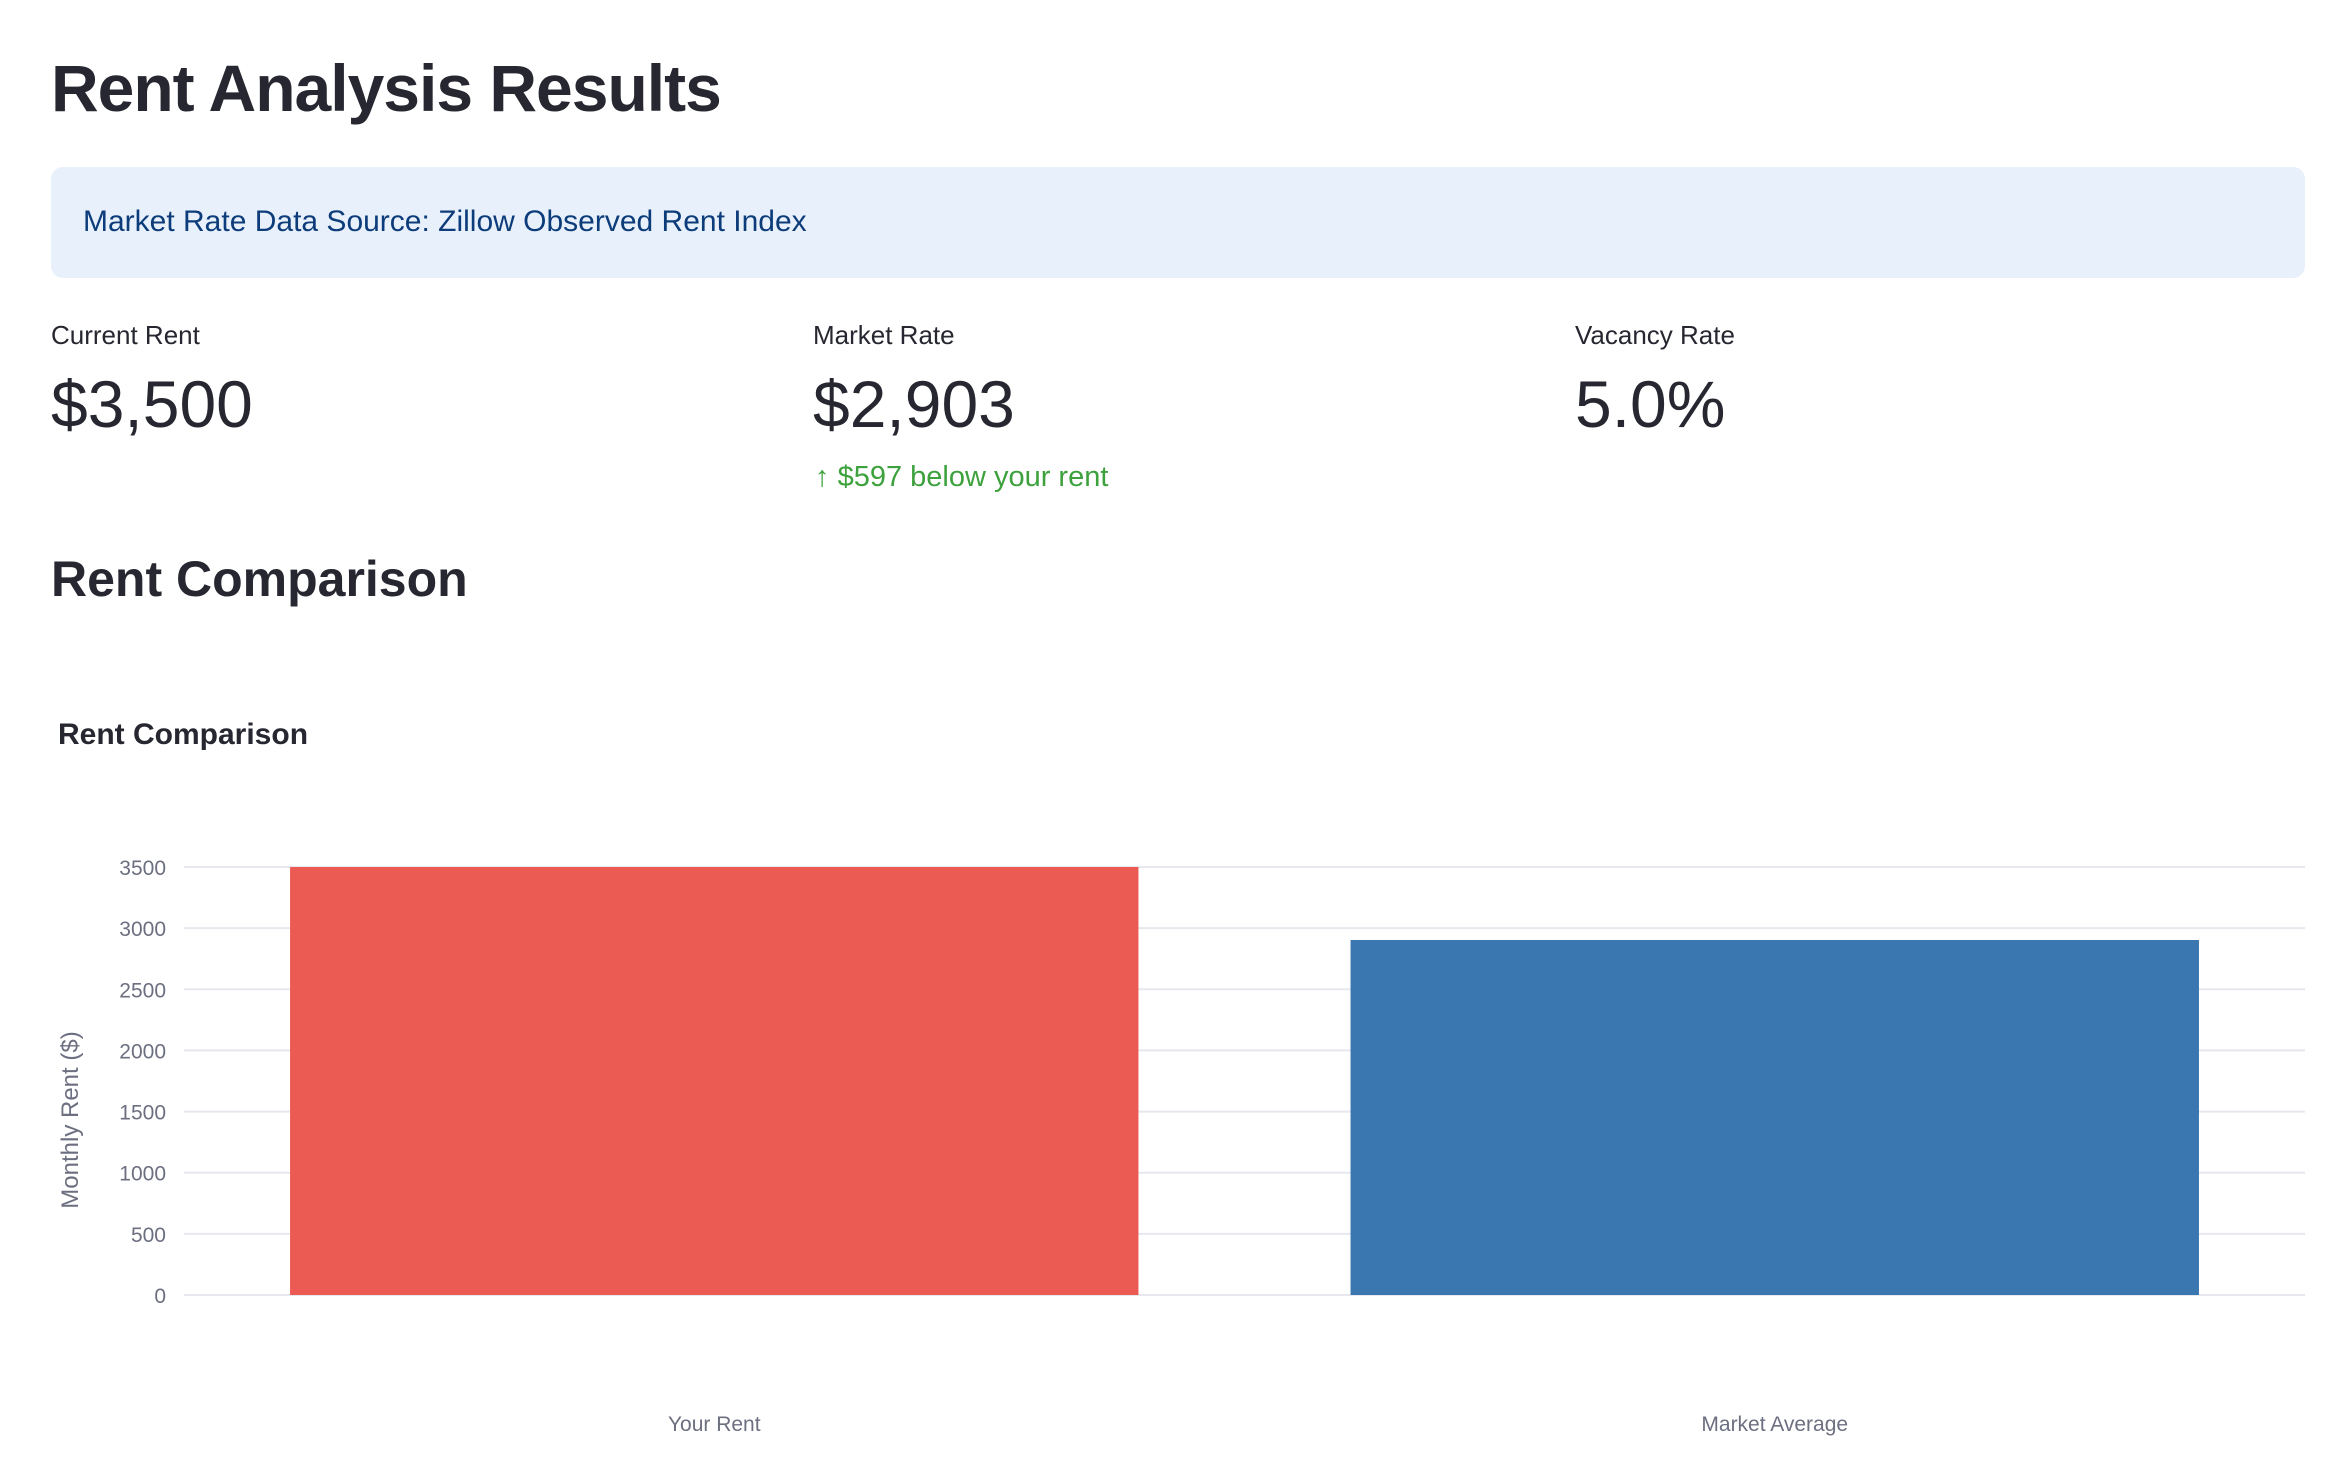  Describe the element at coordinates (152, 404) in the screenshot. I see `metric-current-rent-value: $3,500` at that location.